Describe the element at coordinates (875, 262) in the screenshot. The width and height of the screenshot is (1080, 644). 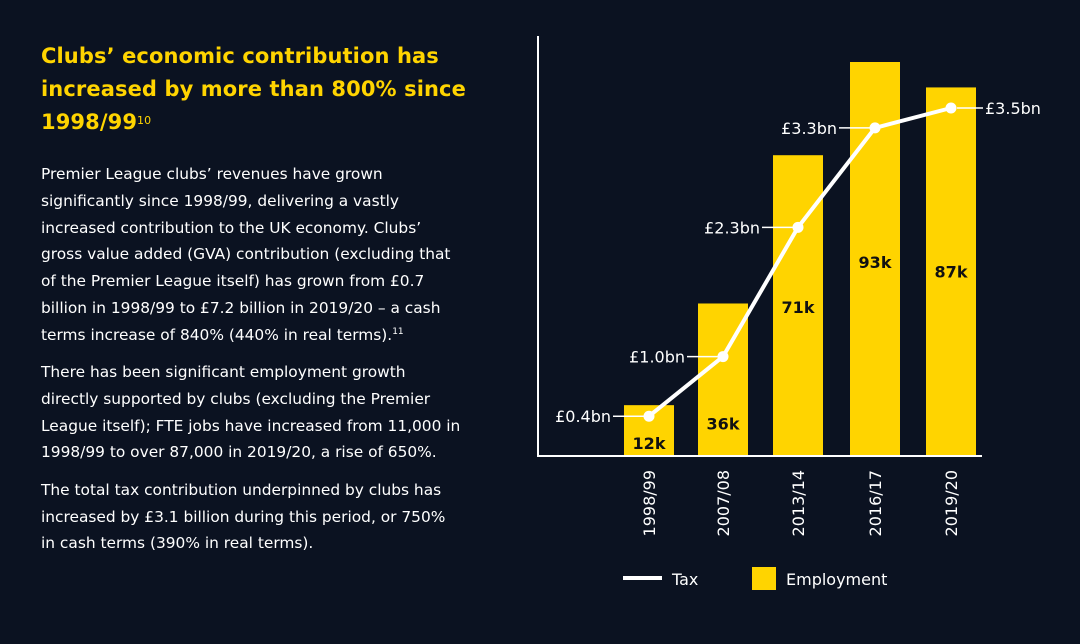
I see `bar-value-label: 93k` at that location.